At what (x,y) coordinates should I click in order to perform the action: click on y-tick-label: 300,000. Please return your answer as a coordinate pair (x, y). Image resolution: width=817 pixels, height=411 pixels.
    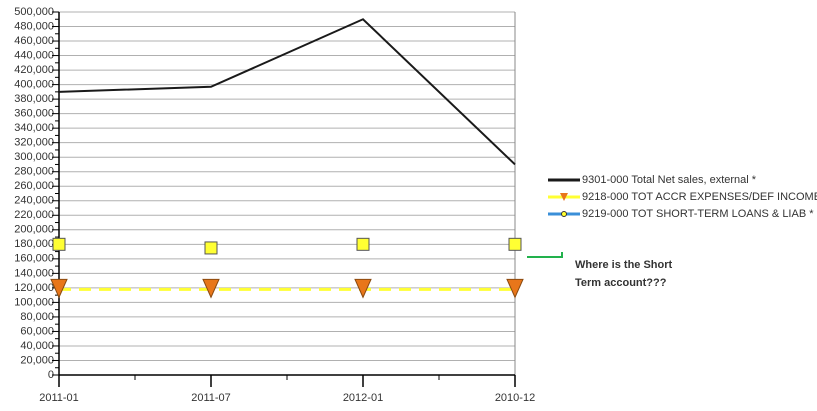
    Looking at the image, I should click on (34, 157).